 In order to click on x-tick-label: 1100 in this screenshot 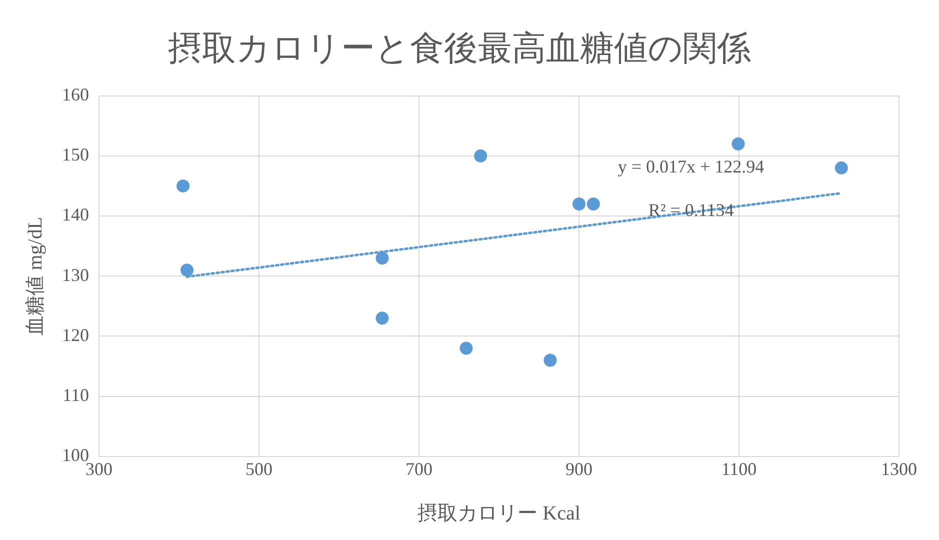, I will do `click(739, 468)`.